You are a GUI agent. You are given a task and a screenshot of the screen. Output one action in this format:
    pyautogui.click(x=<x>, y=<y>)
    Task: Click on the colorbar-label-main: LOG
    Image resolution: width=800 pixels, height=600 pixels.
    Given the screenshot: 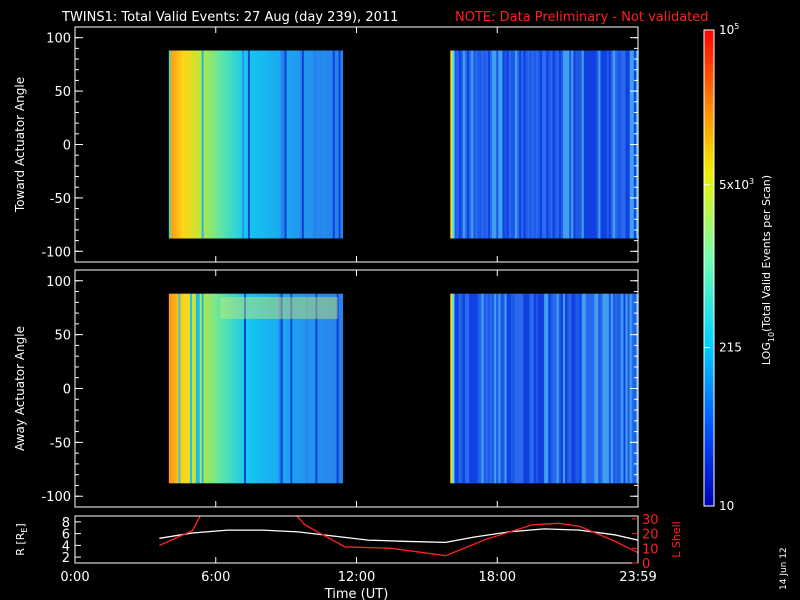 What is the action you would take?
    pyautogui.click(x=766, y=353)
    